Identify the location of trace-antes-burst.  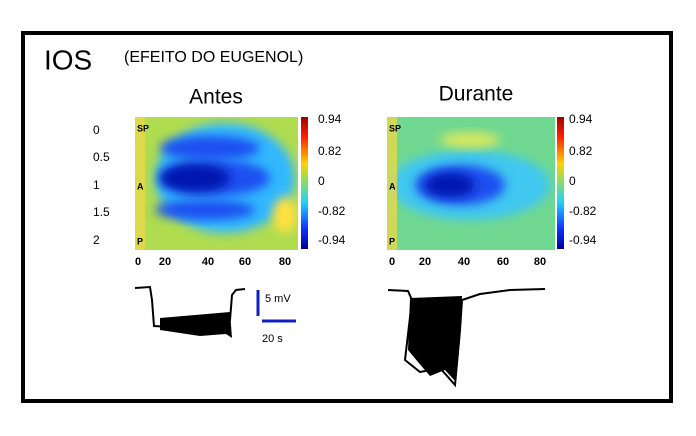
(196, 325).